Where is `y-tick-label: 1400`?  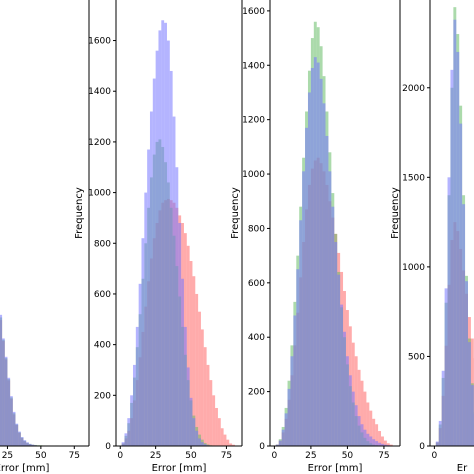
y-tick-label: 1400 is located at coordinates (99, 92).